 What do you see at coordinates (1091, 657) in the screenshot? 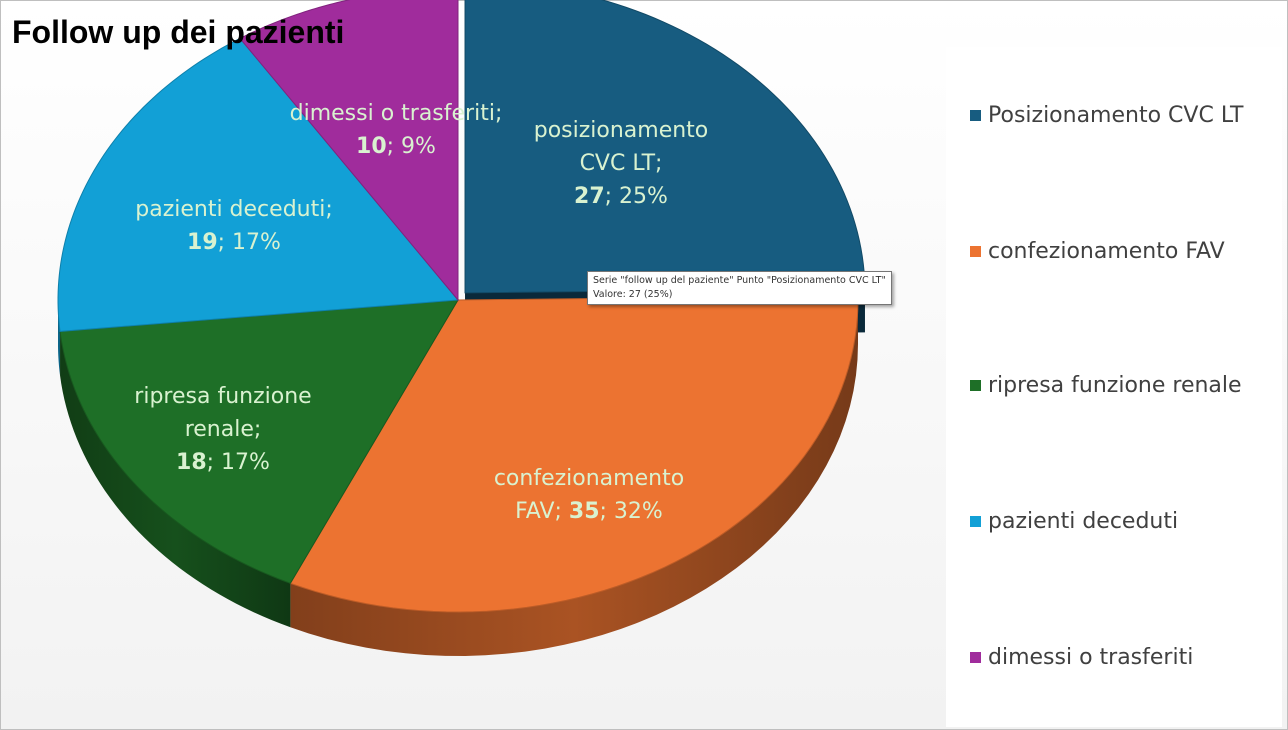
I see `legend-label: dimessi o trasferiti` at bounding box center [1091, 657].